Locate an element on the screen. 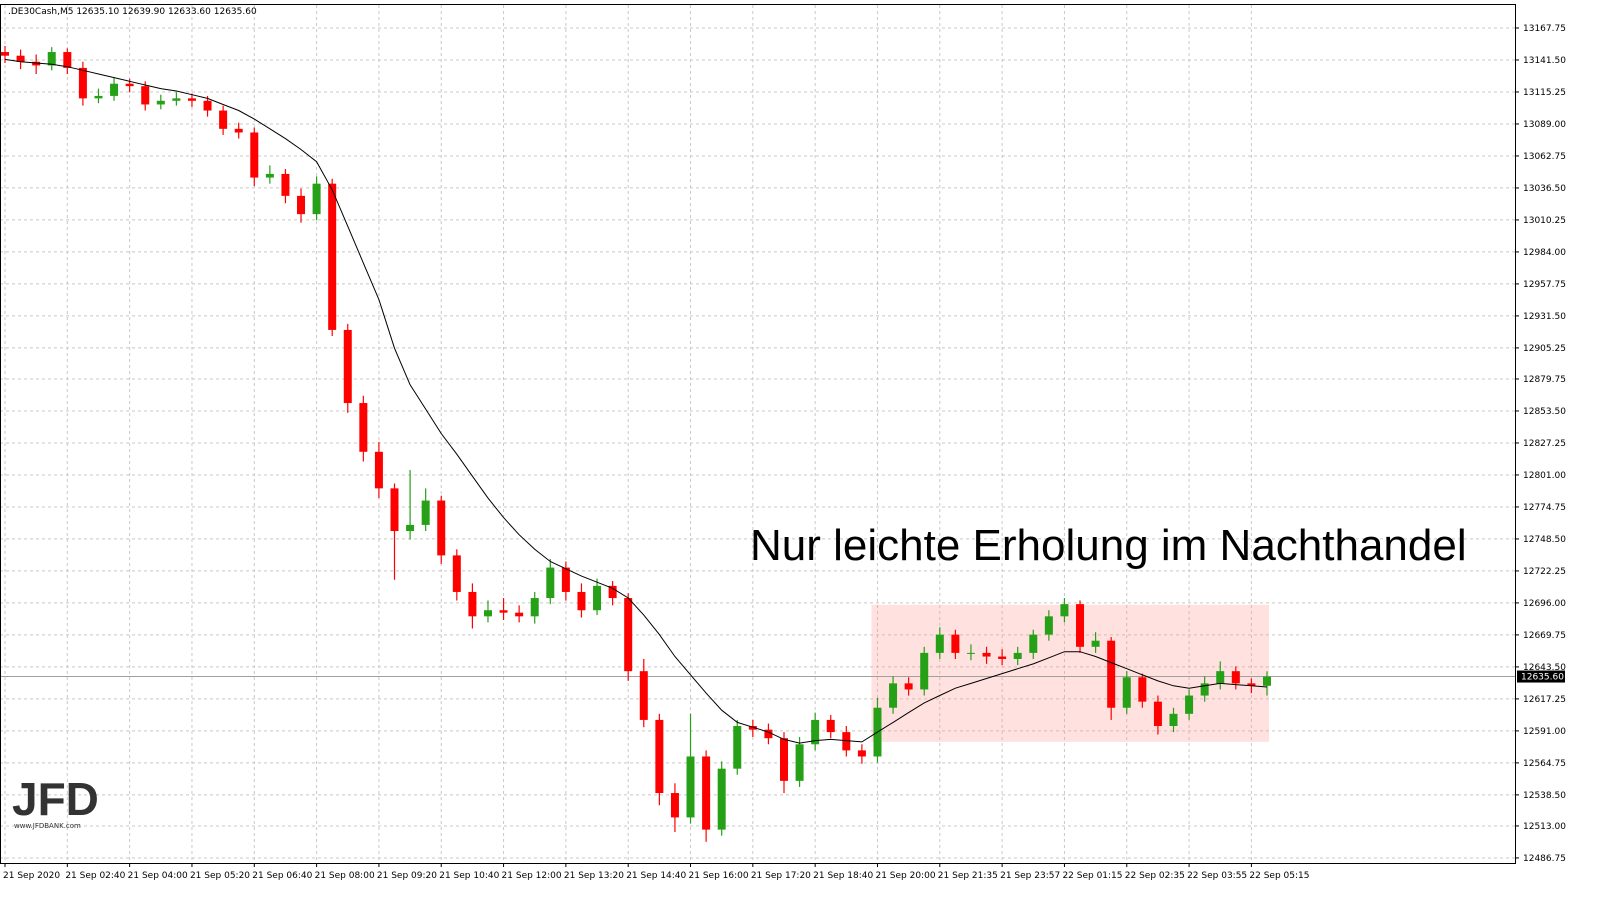 This screenshot has height=909, width=1610. y-tick-label: 13141.50 is located at coordinates (1544, 61).